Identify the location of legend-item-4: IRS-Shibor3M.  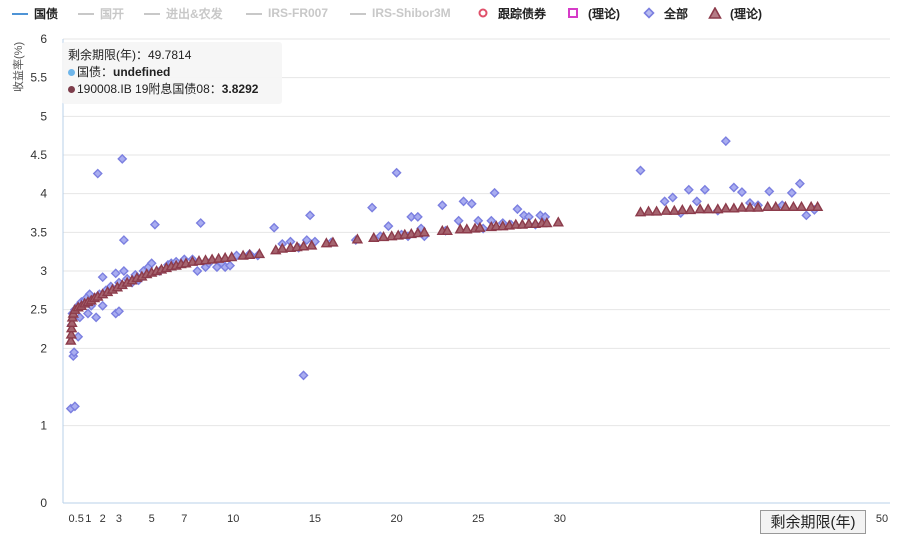
(400, 13).